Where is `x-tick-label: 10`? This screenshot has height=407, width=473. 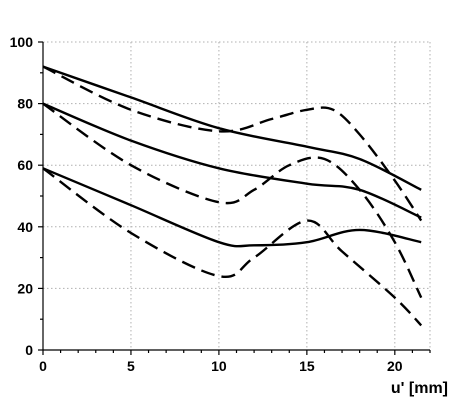 x-tick-label: 10 is located at coordinates (219, 366).